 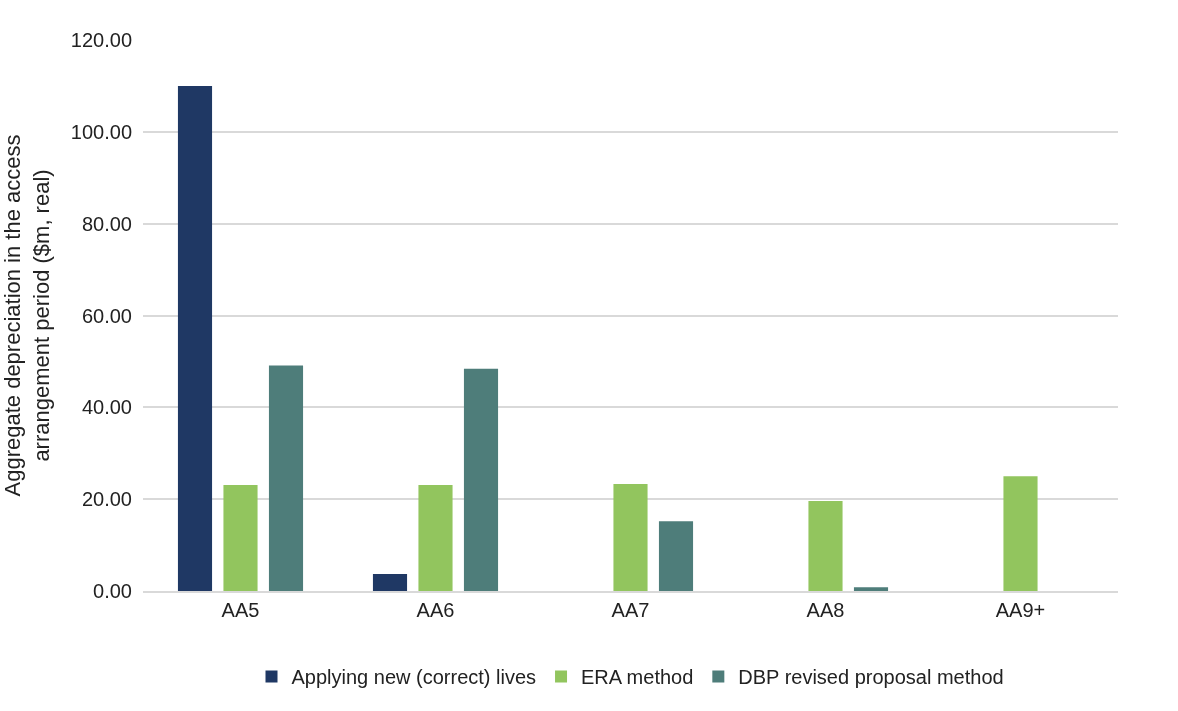 I want to click on x-tick-label: AA7, so click(x=630, y=610).